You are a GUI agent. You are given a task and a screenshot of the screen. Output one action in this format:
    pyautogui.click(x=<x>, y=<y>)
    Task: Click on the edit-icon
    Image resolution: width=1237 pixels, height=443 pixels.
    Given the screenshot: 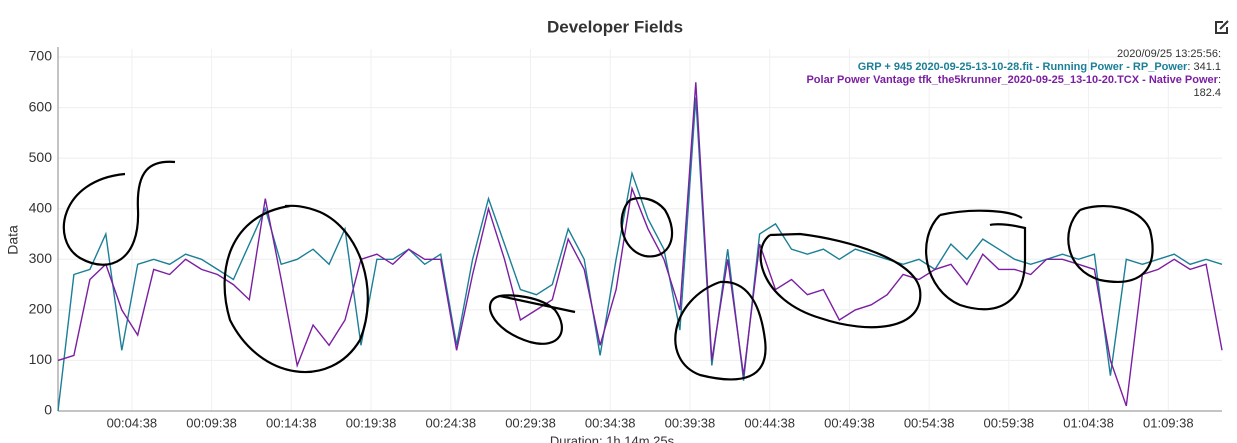 What is the action you would take?
    pyautogui.click(x=1222, y=27)
    